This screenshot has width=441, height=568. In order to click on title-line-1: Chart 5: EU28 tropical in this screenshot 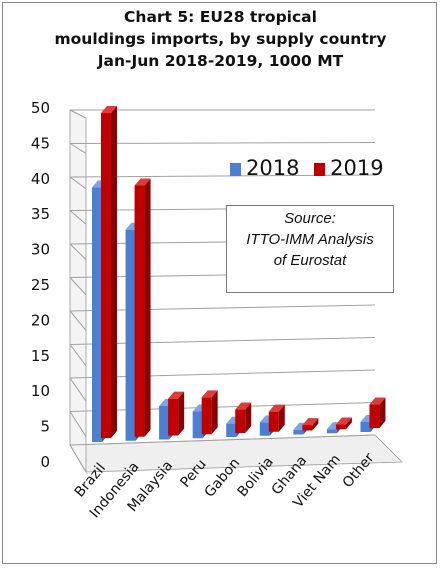, I will do `click(220, 17)`.